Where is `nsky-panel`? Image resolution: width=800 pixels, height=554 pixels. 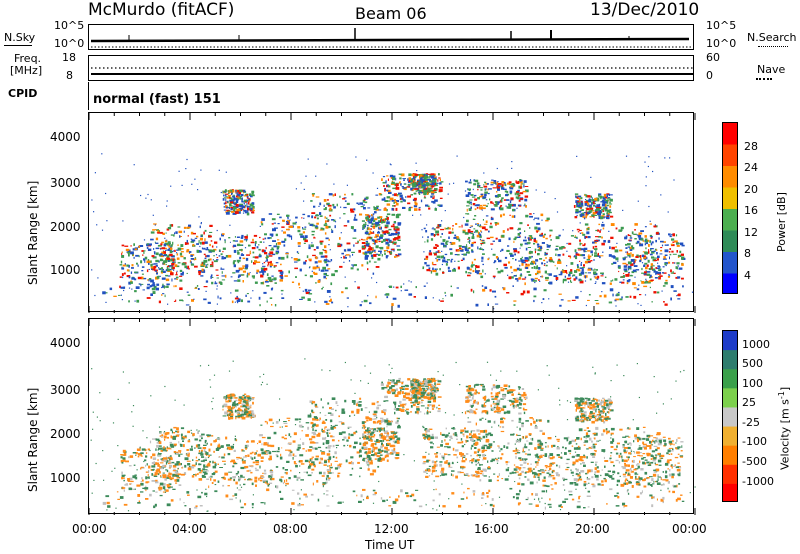 nsky-panel is located at coordinates (391, 37).